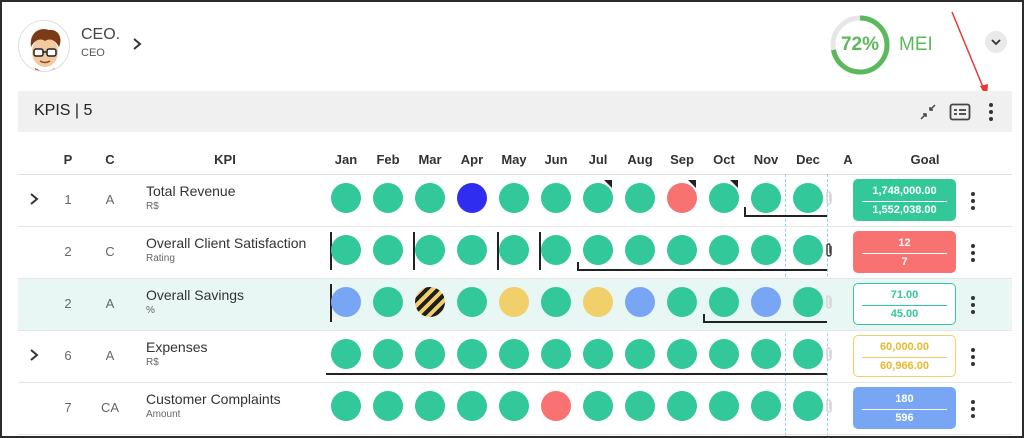 The height and width of the screenshot is (438, 1024). I want to click on compress-icon, so click(928, 112).